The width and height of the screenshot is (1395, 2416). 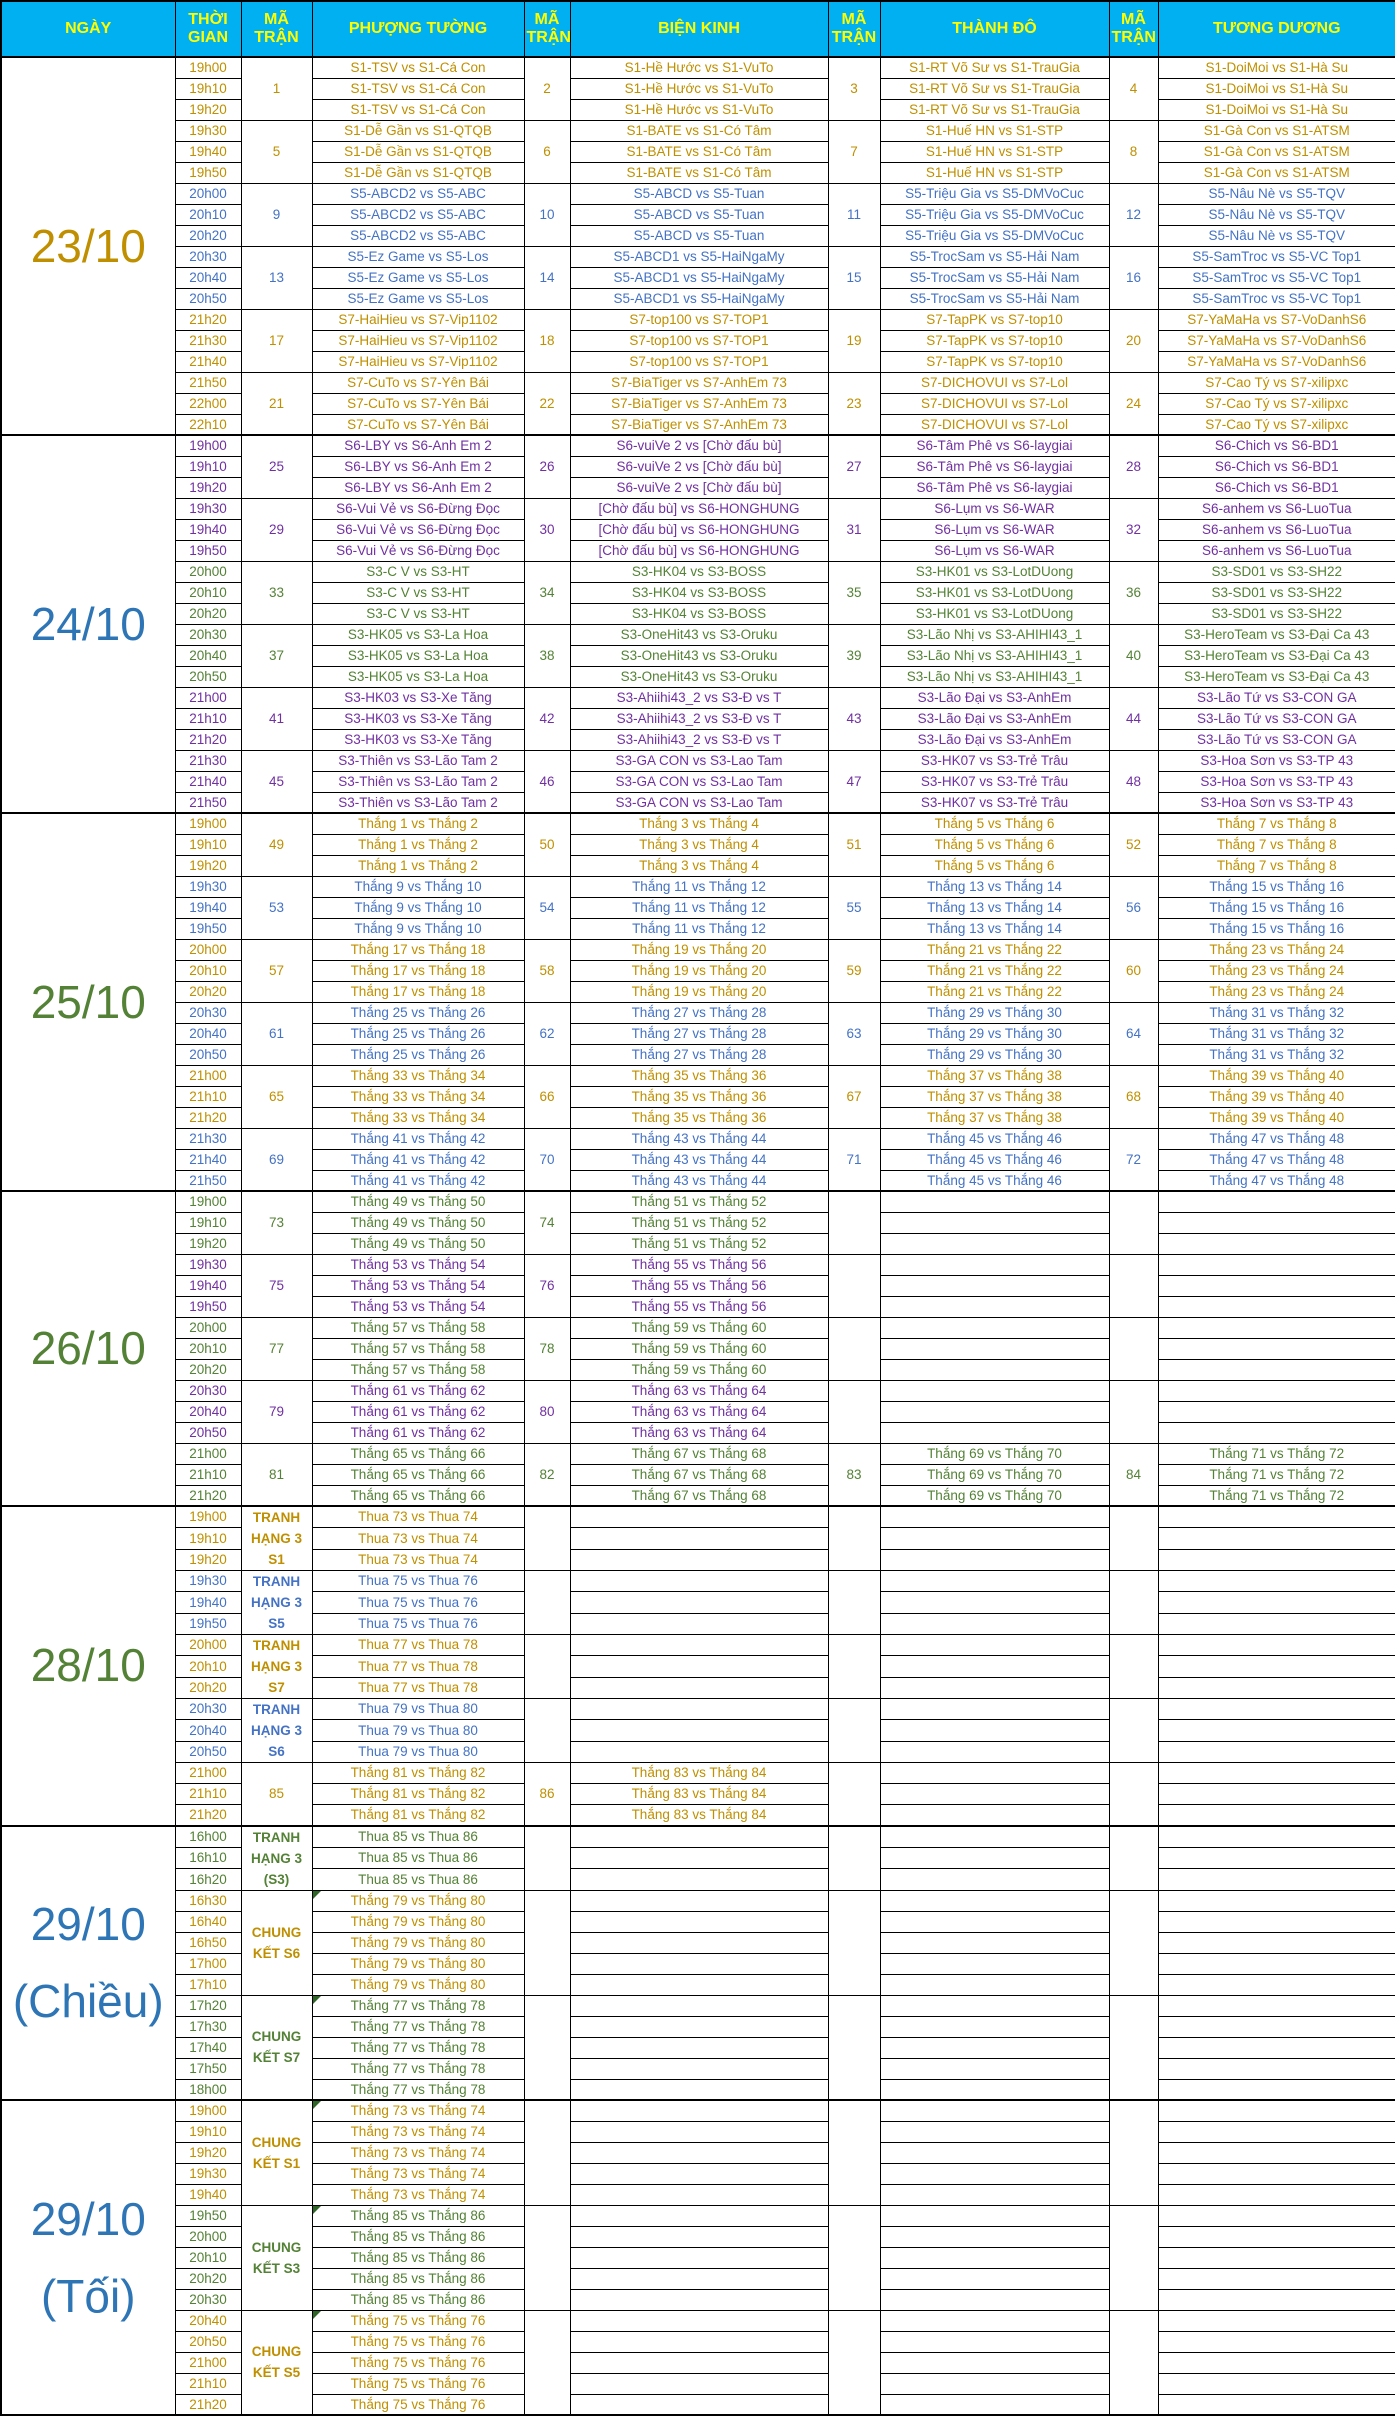 I want to click on time-cell: 20h50, so click(x=208, y=298).